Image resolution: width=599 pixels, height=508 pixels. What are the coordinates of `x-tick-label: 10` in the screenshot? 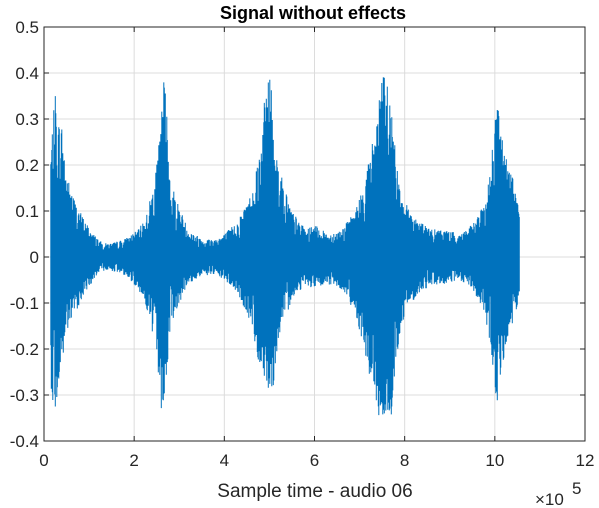 It's located at (494, 460).